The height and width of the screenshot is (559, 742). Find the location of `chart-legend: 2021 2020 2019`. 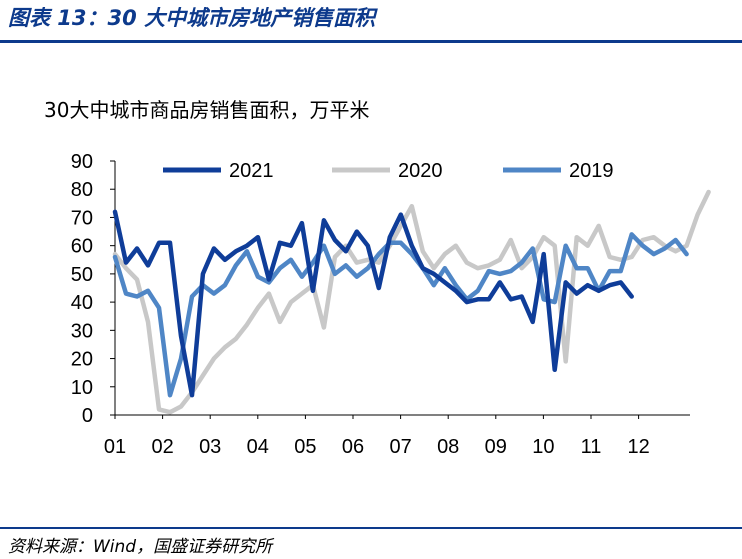

chart-legend: 2021 2020 2019 is located at coordinates (388, 171).